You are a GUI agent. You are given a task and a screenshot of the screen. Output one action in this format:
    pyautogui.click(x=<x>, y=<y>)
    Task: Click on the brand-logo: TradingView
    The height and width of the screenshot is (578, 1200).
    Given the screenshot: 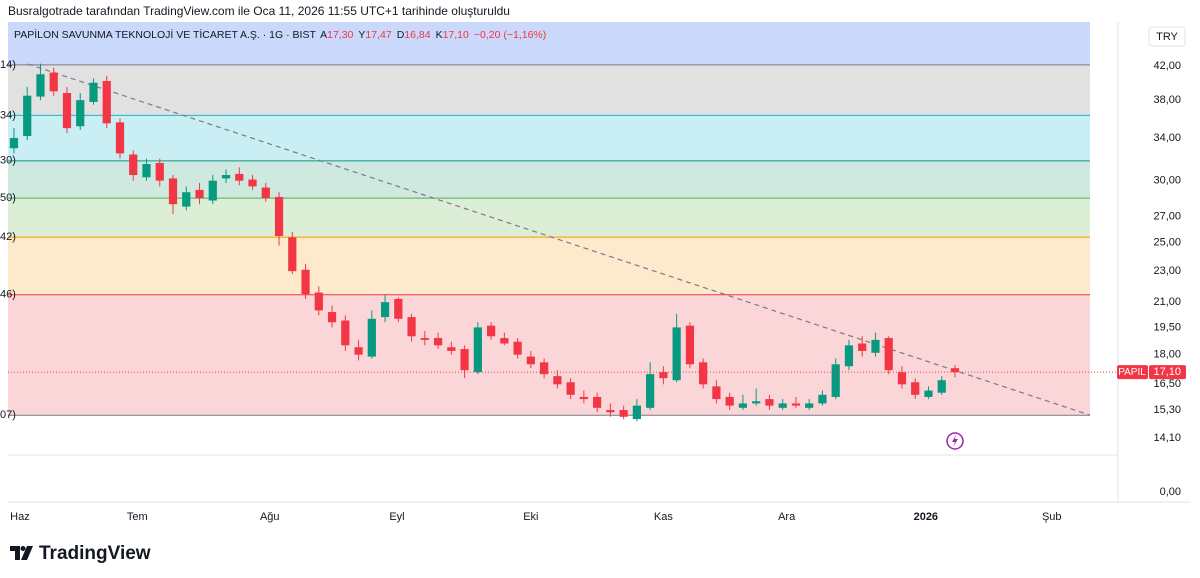 What is the action you would take?
    pyautogui.click(x=80, y=553)
    